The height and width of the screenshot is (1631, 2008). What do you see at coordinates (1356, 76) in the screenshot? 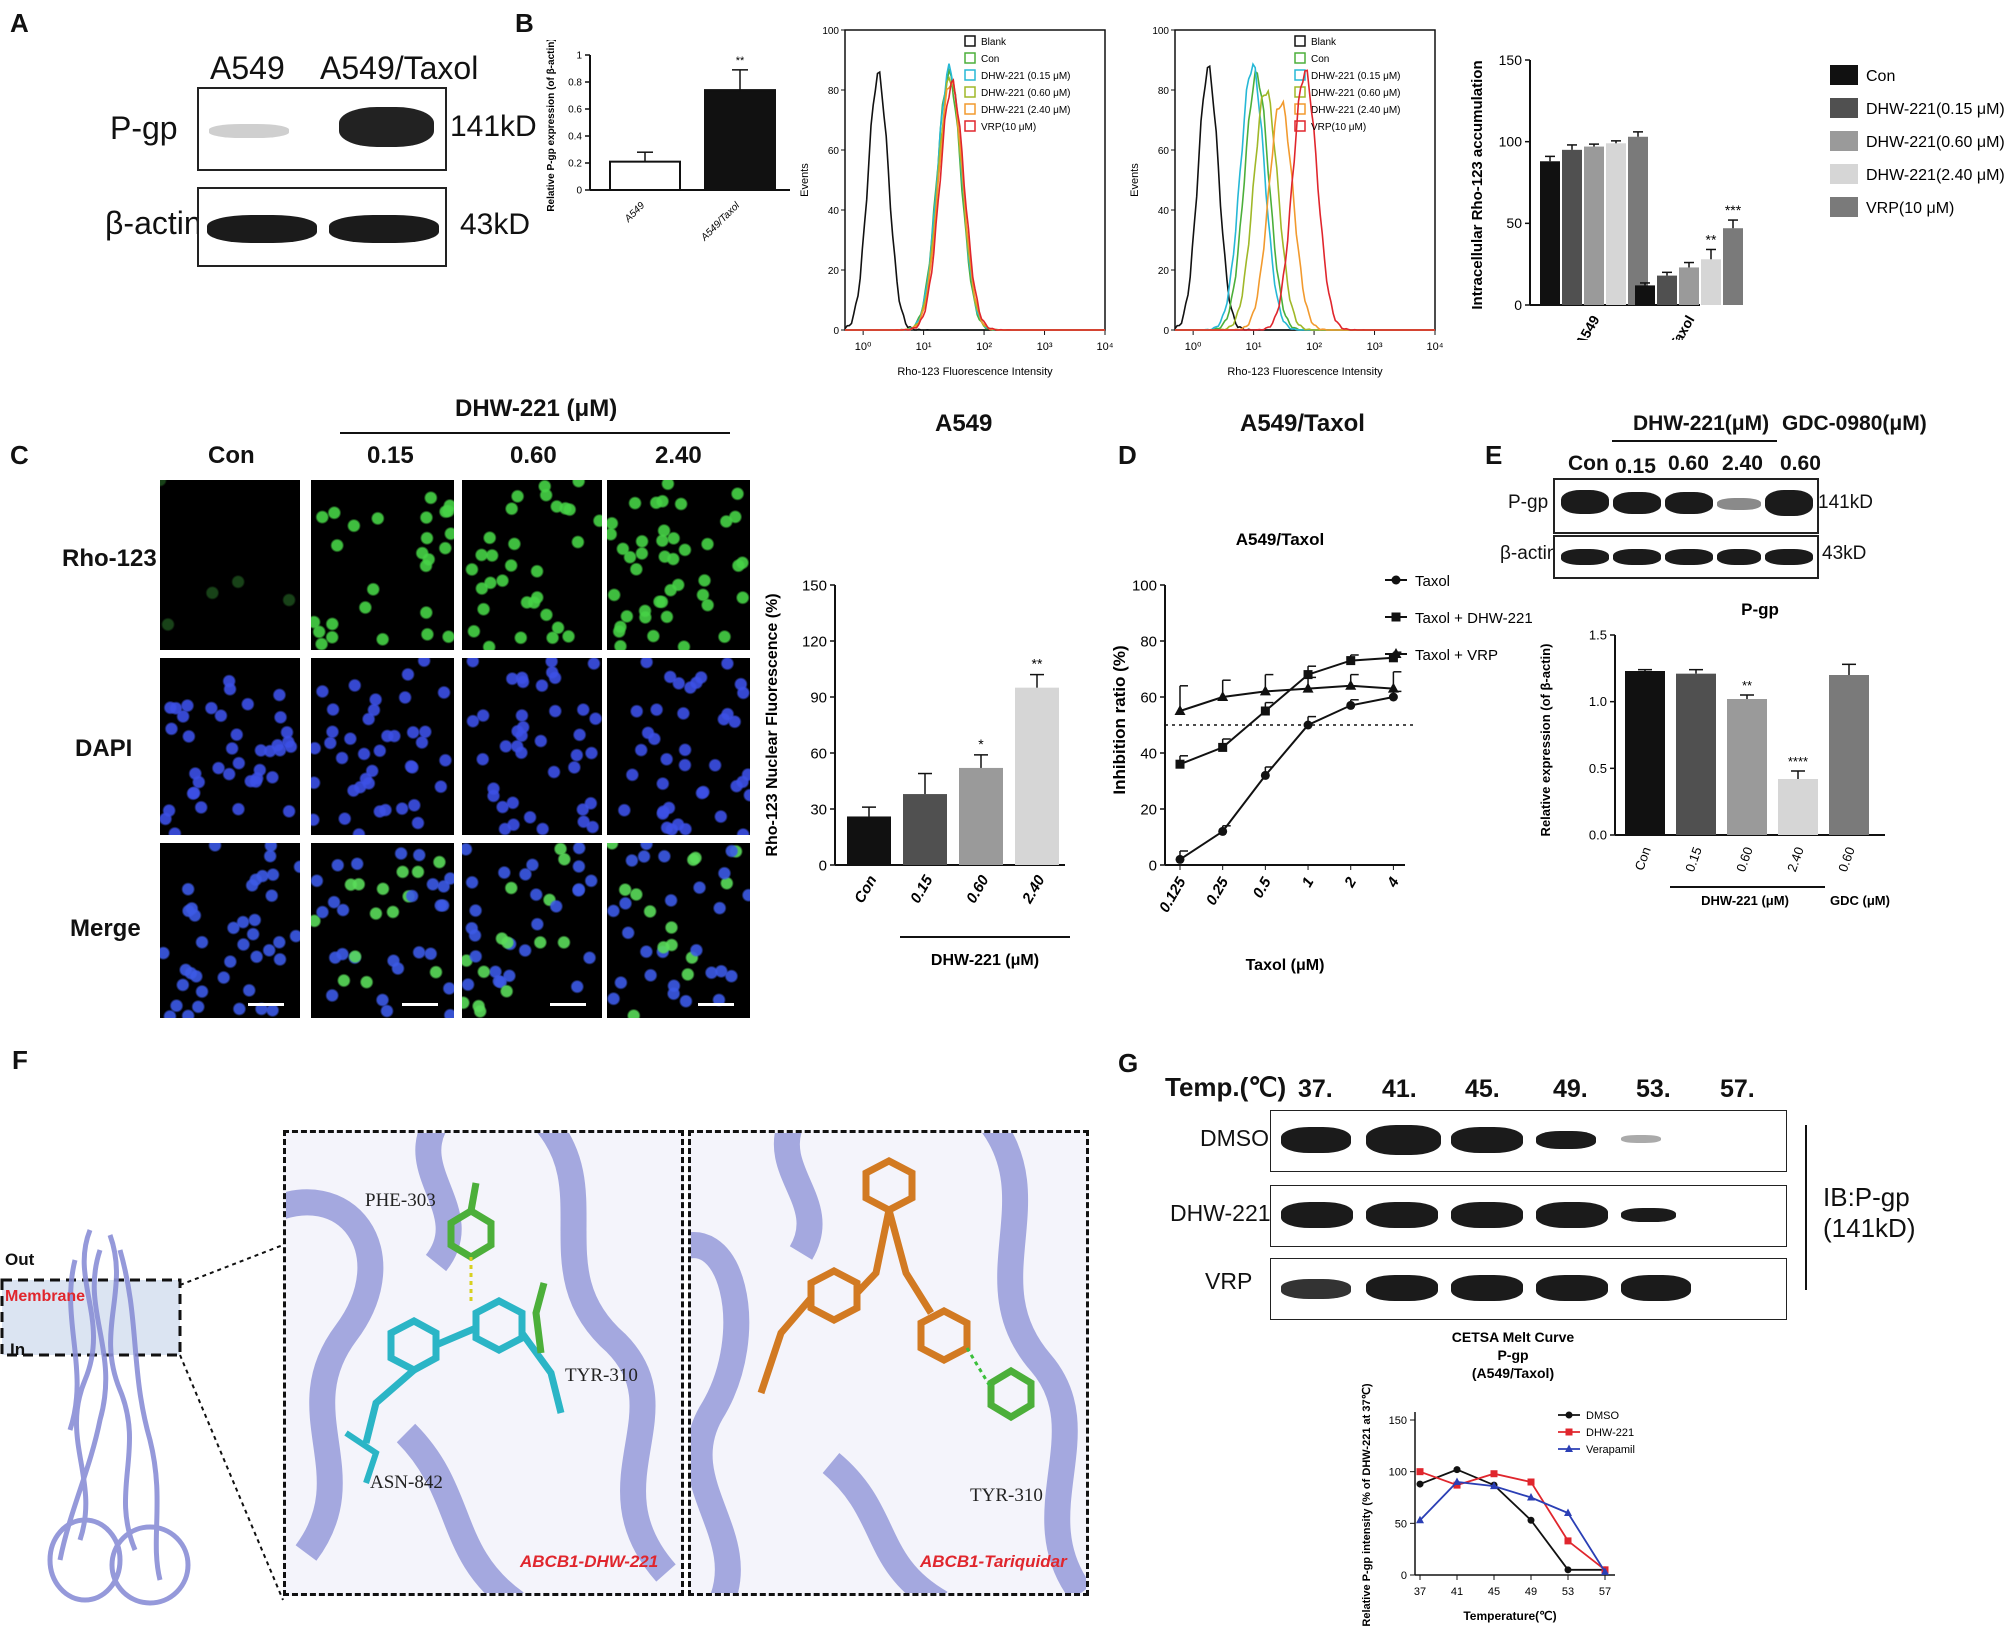
I see `legend-label: DHW-221 (0.15 μM)` at bounding box center [1356, 76].